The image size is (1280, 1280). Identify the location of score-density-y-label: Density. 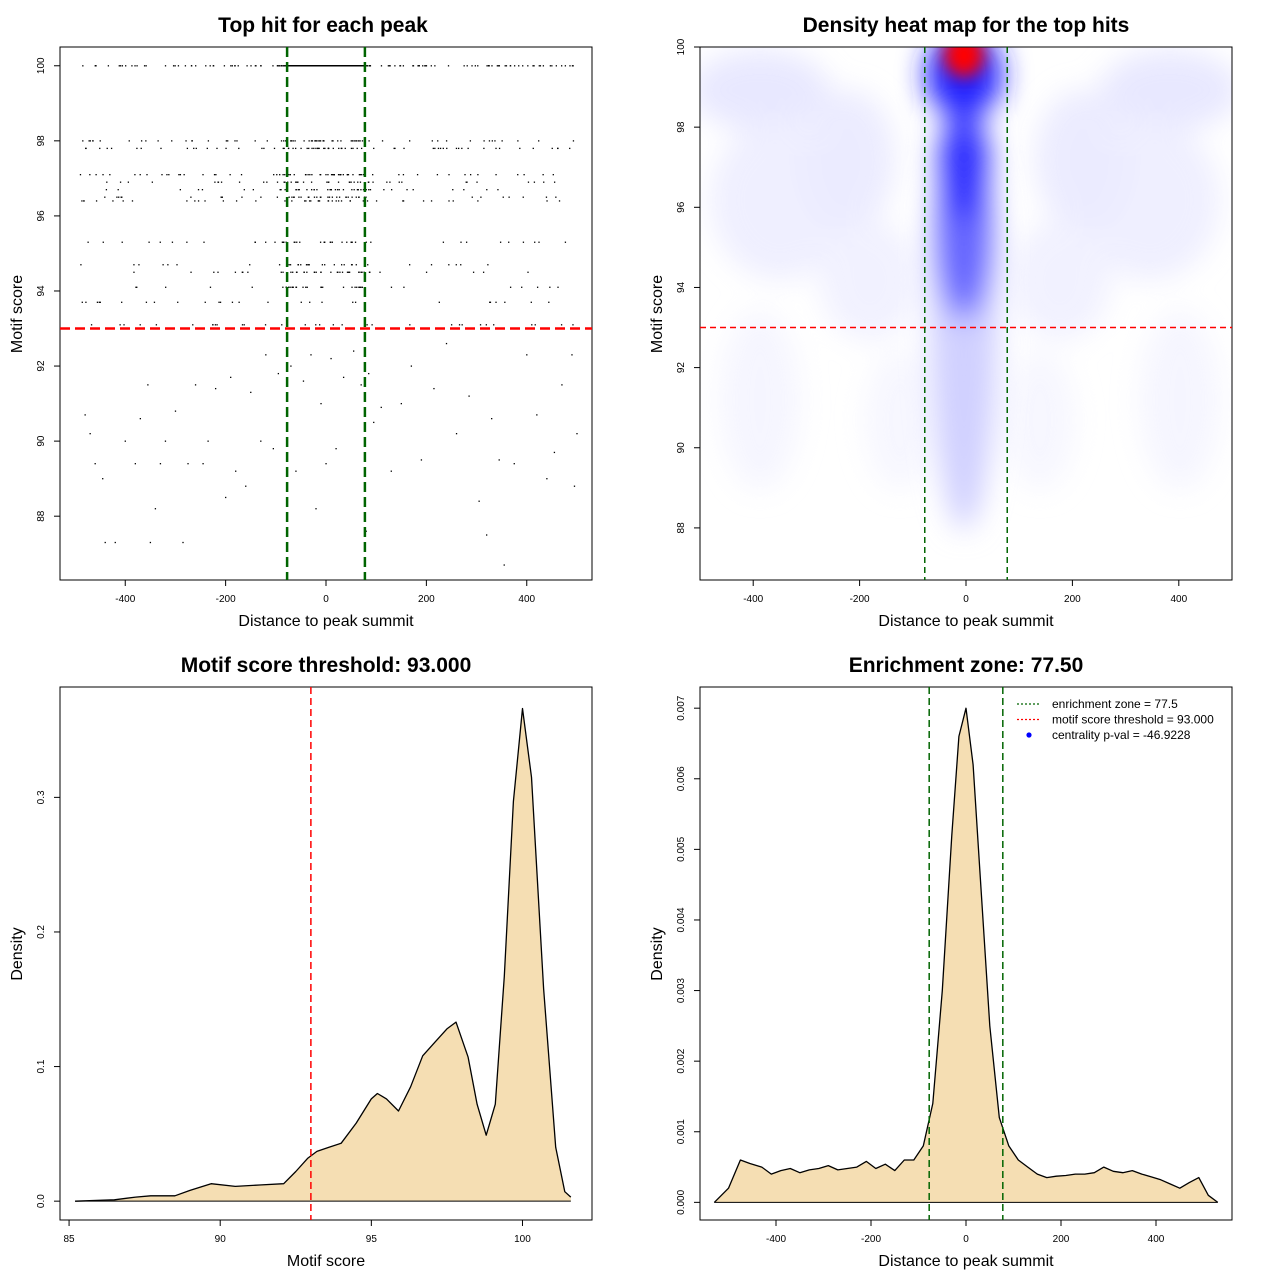
(17, 953).